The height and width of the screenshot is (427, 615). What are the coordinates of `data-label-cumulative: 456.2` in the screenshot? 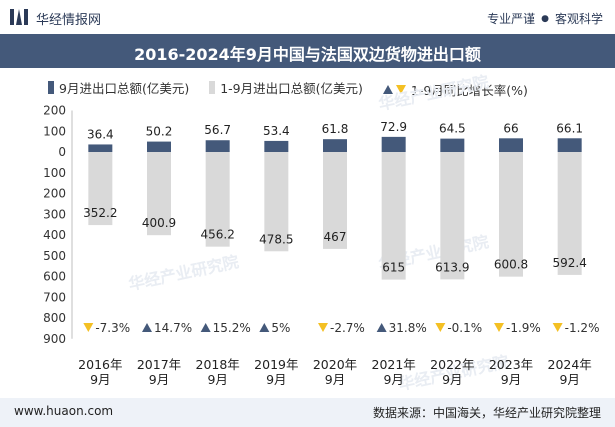 It's located at (217, 235).